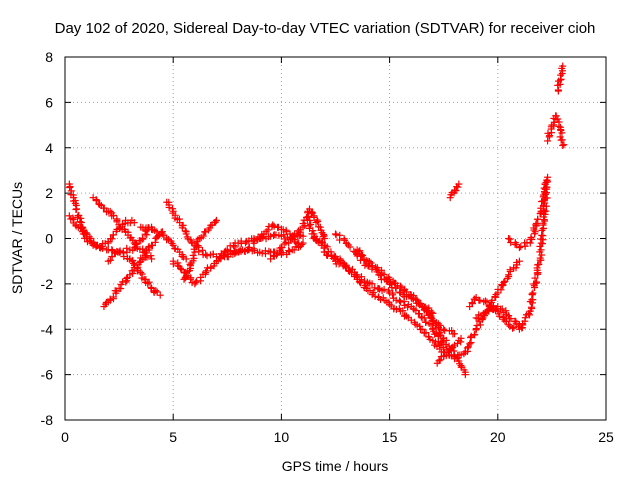 The width and height of the screenshot is (640, 480). Describe the element at coordinates (49, 102) in the screenshot. I see `y-tick-label: 6` at that location.